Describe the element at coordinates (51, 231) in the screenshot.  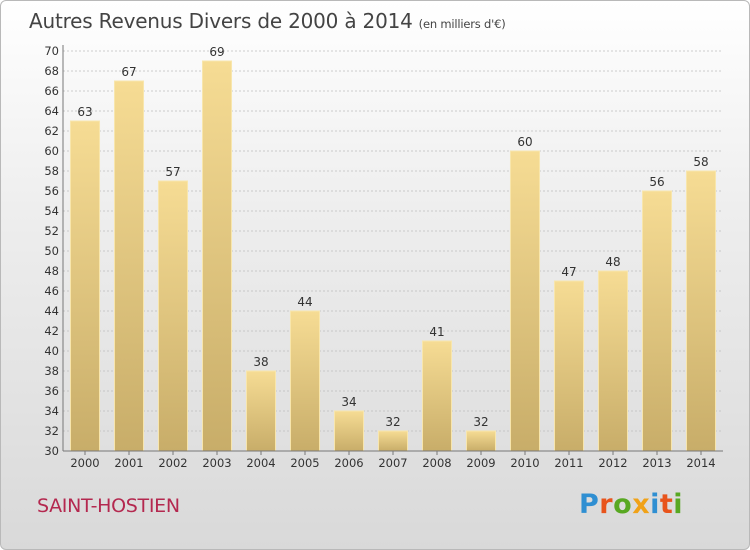
I see `y-tick-label: 52` at that location.